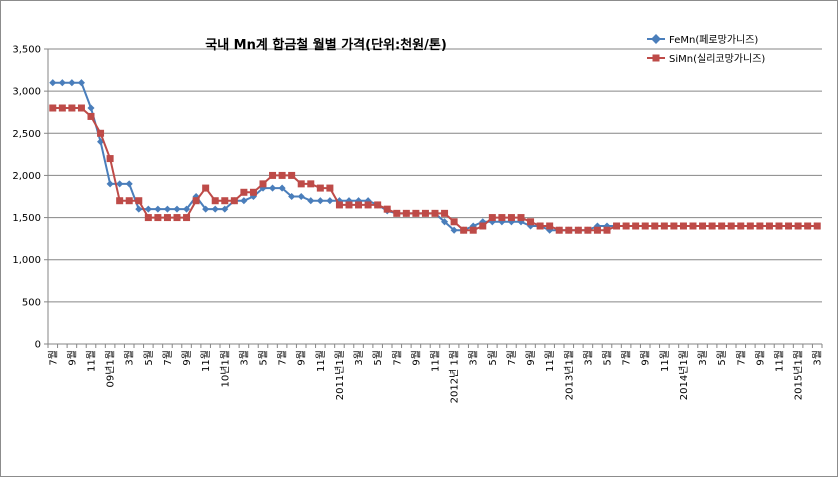 The image size is (838, 477). What do you see at coordinates (326, 45) in the screenshot?
I see `chart-title: 국내 Mn계 합금철 월별 가격(단위:천원/톤)` at bounding box center [326, 45].